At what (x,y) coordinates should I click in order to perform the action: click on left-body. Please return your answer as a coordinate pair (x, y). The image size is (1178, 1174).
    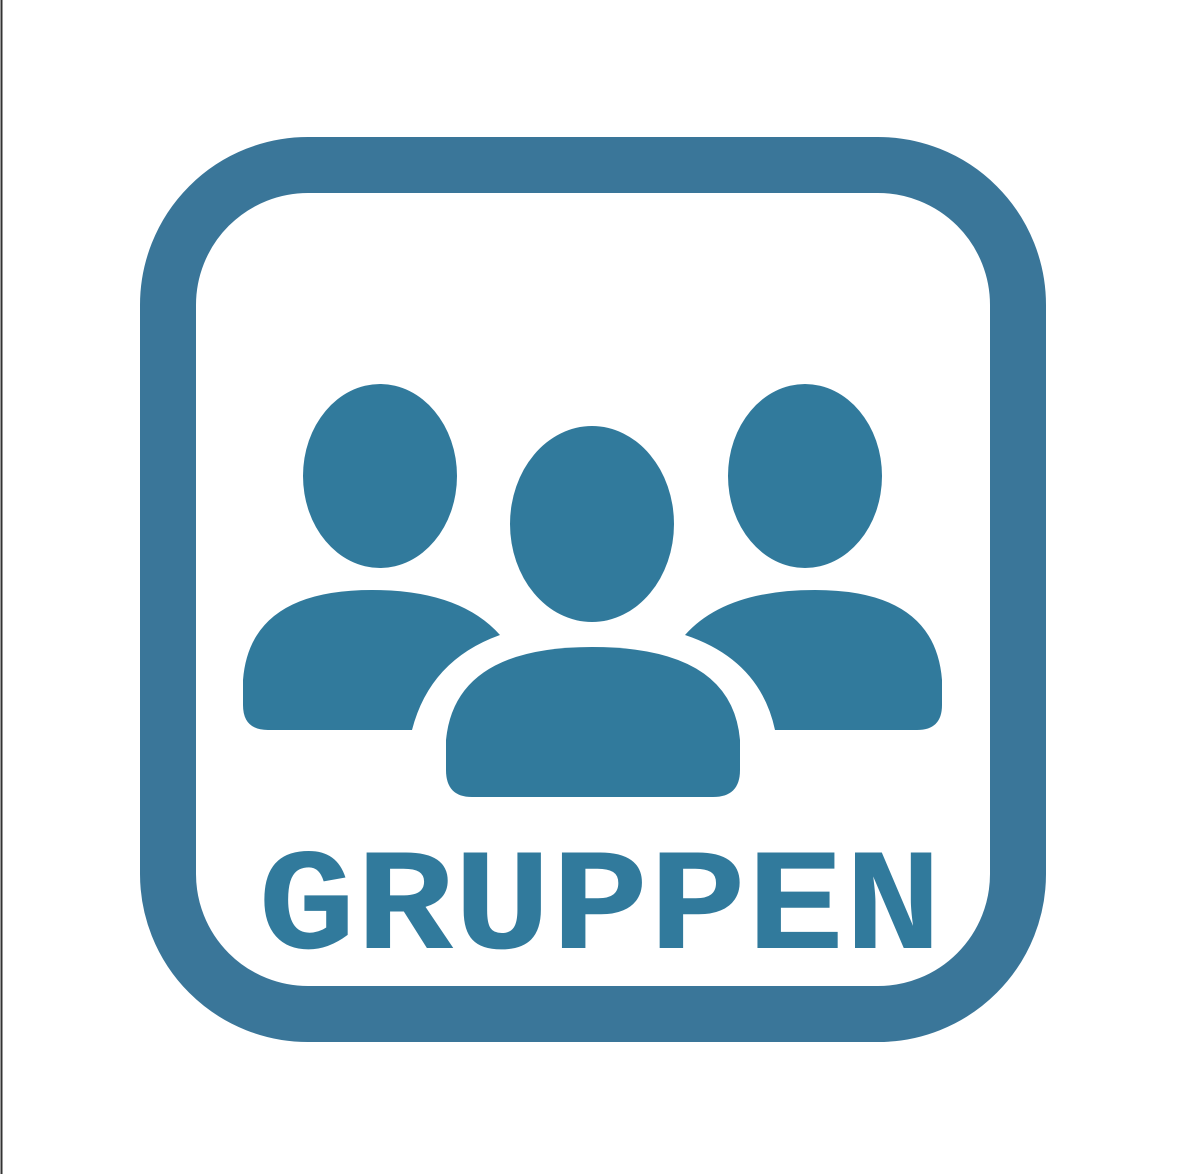
    Looking at the image, I should click on (371, 660).